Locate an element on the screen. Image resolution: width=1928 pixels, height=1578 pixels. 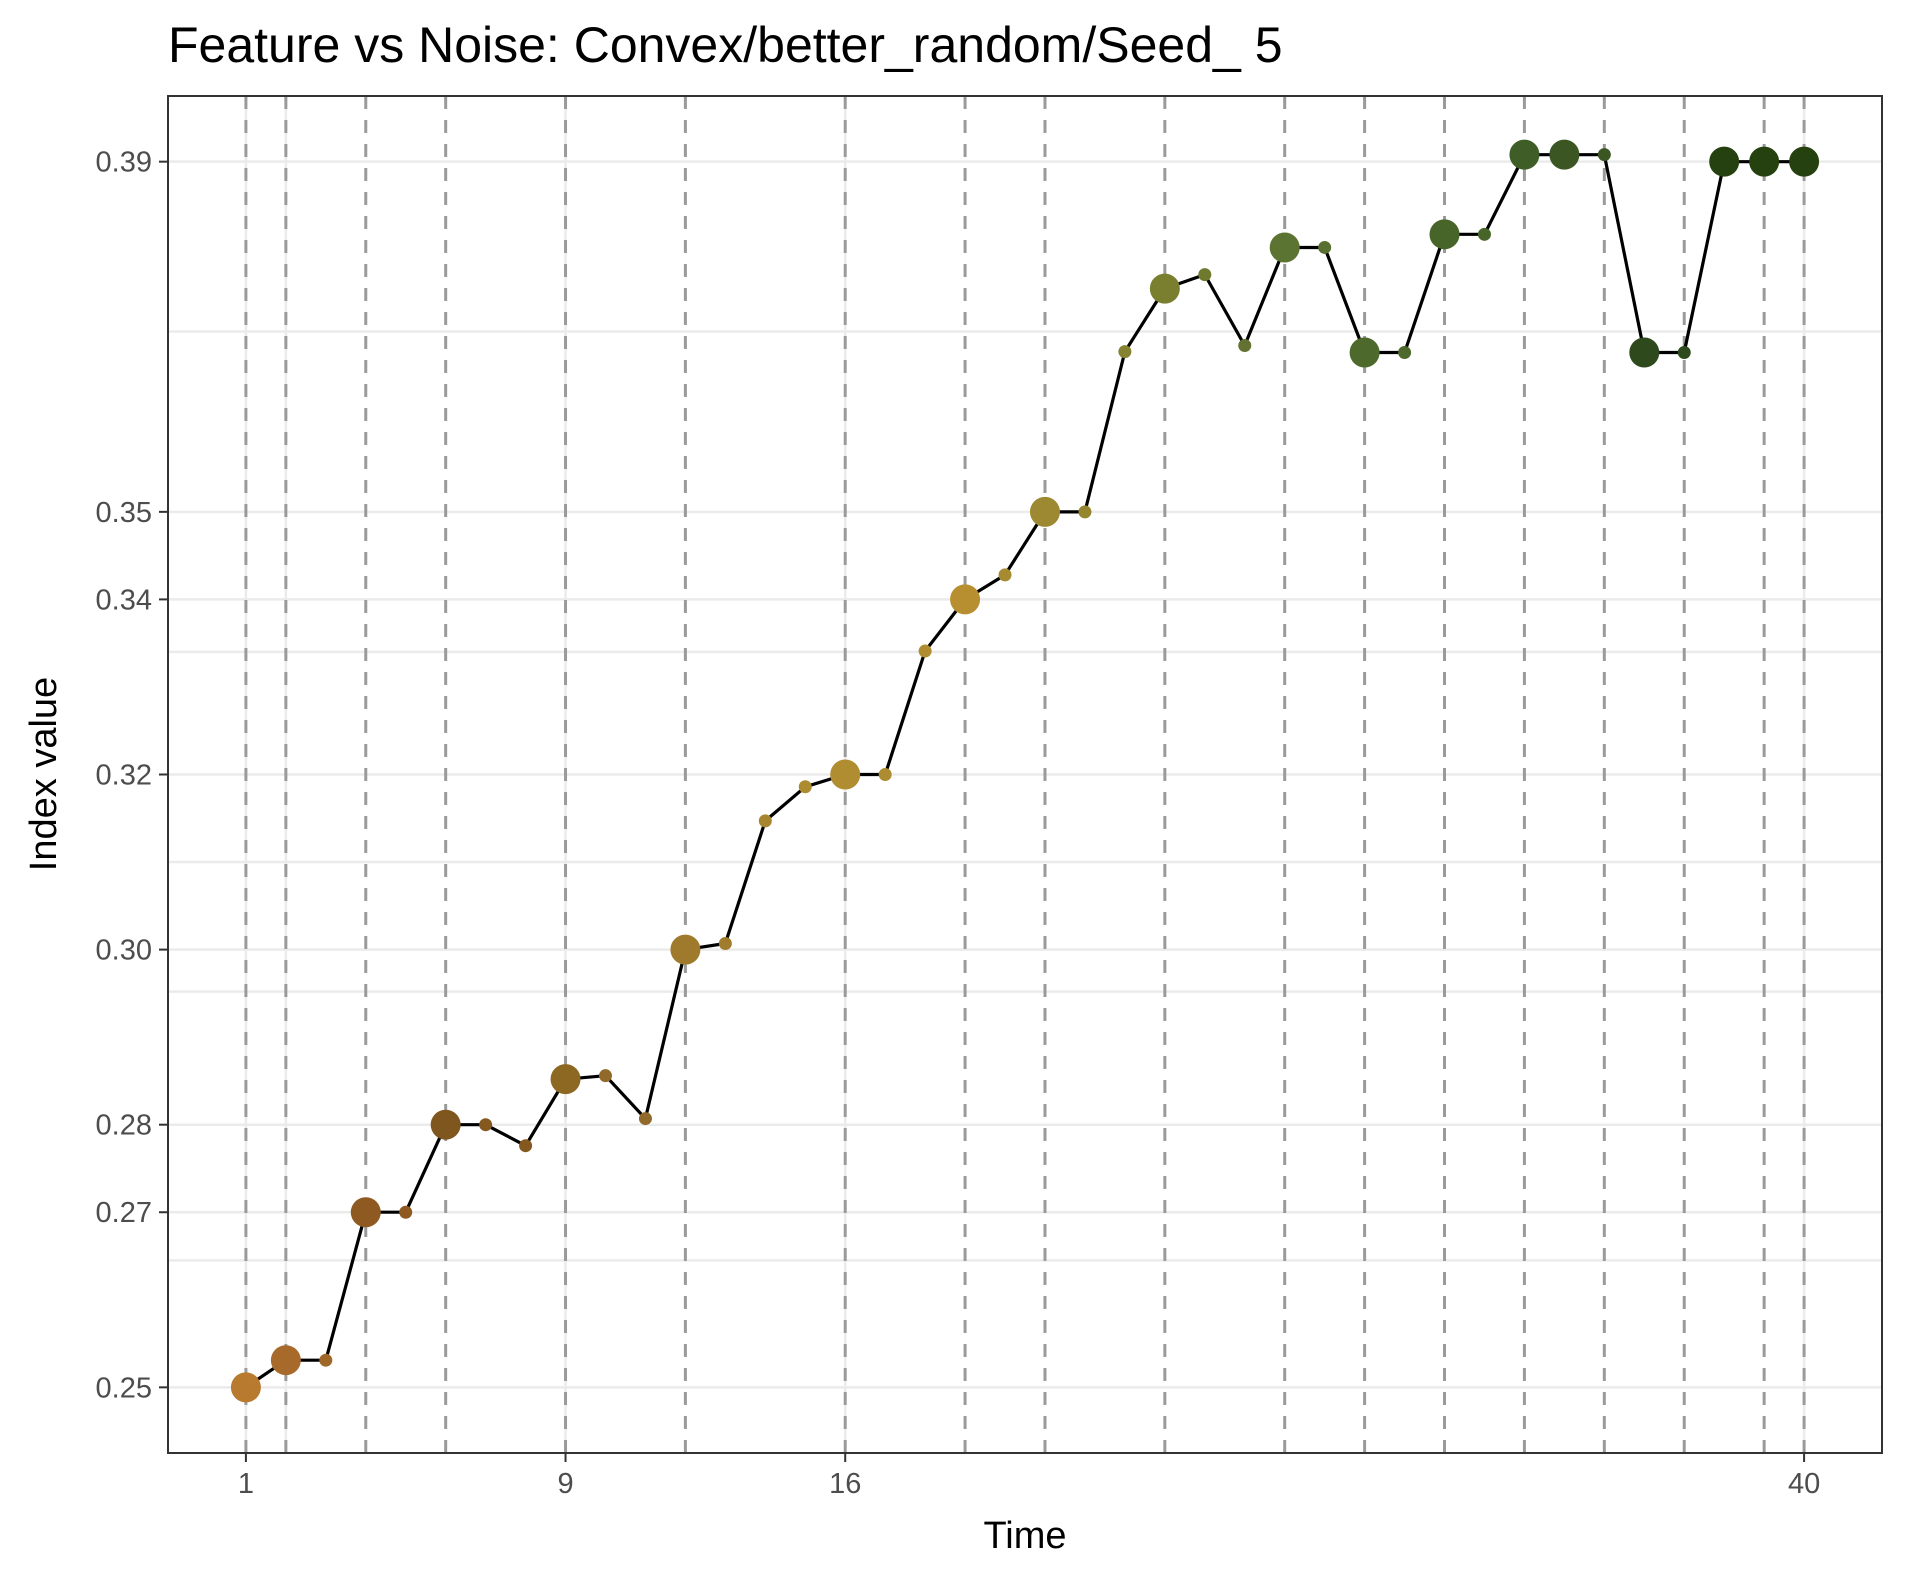
y-tick-label: 0.35 is located at coordinates (124, 513).